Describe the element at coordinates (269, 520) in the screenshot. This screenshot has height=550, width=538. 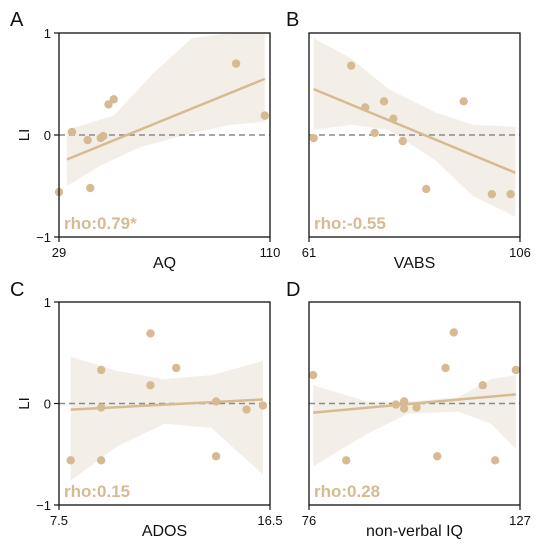
I see `x-tick-label: 16.5` at that location.